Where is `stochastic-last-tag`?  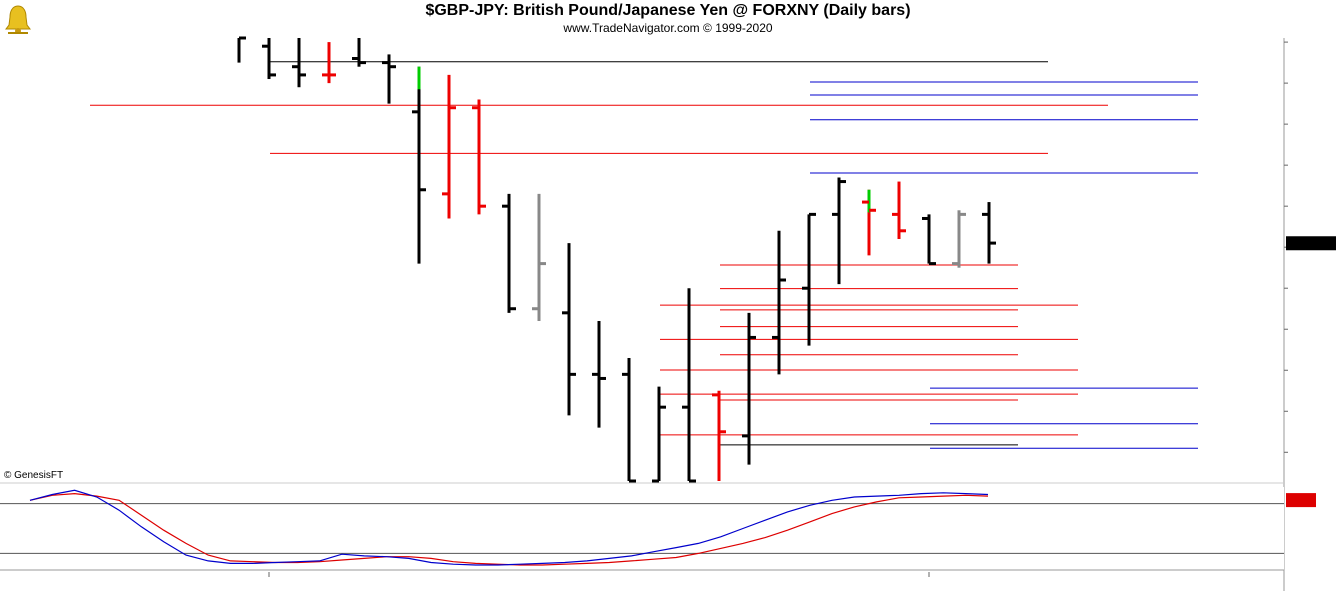
stochastic-last-tag is located at coordinates (1301, 500).